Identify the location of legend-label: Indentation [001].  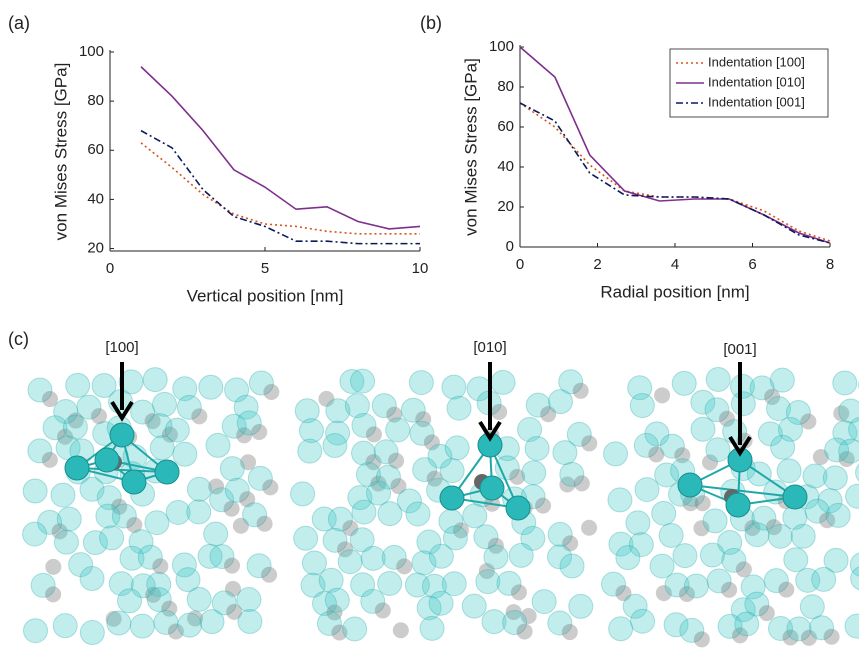
(756, 101).